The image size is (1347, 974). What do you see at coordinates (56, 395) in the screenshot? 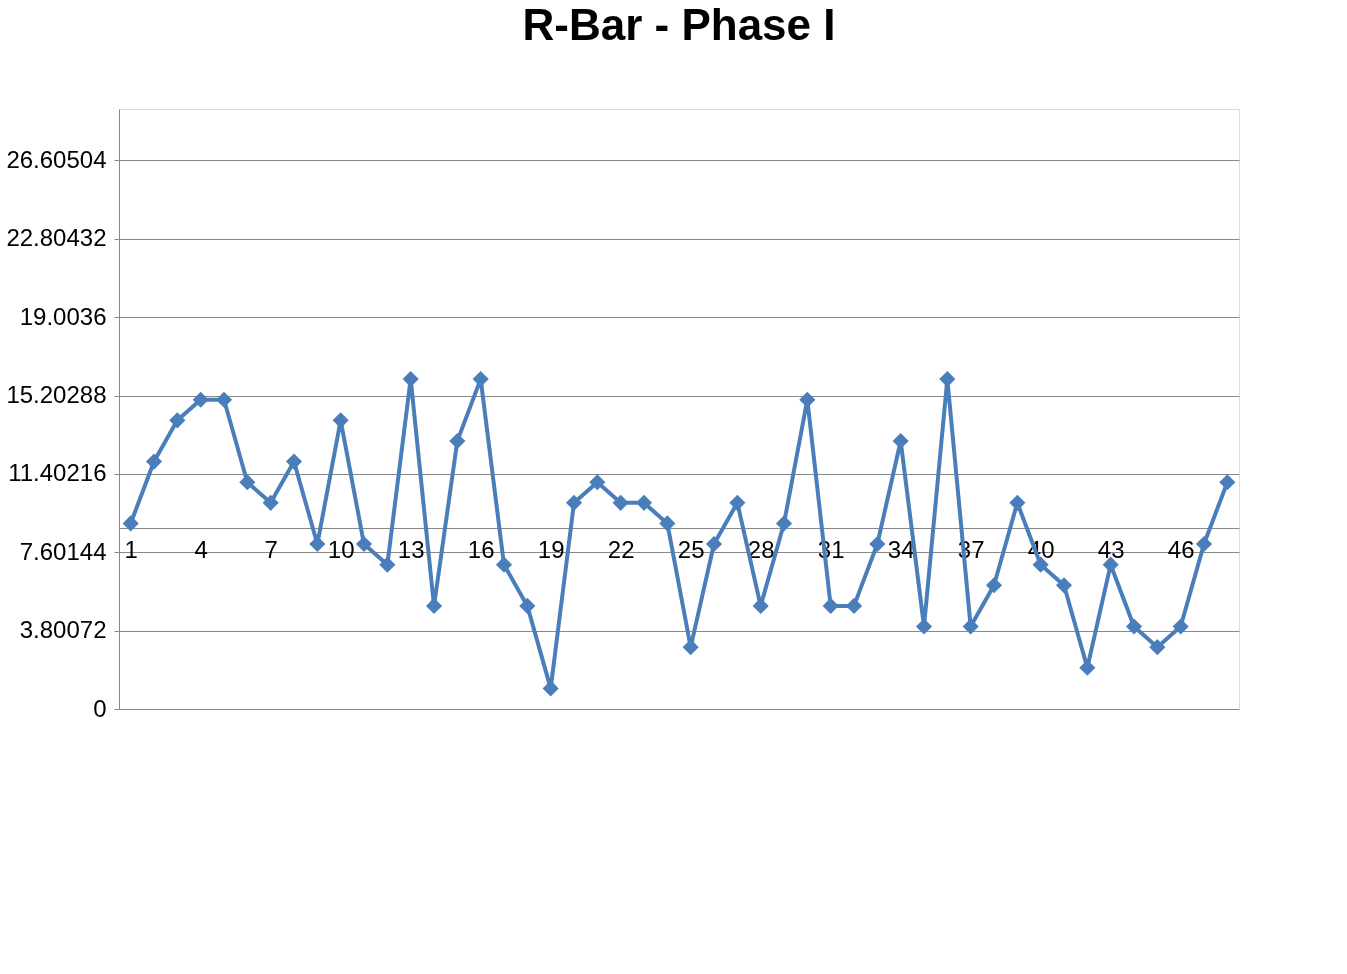
I see `y-tick-label: 15.20288` at bounding box center [56, 395].